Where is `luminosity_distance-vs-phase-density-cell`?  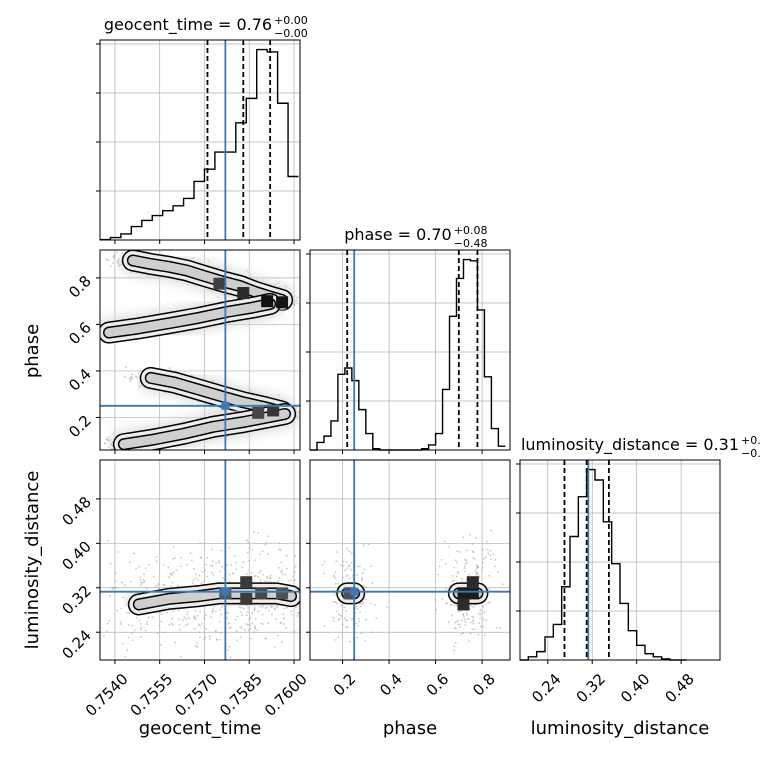
luminosity_distance-vs-phase-density-cell is located at coordinates (472, 582).